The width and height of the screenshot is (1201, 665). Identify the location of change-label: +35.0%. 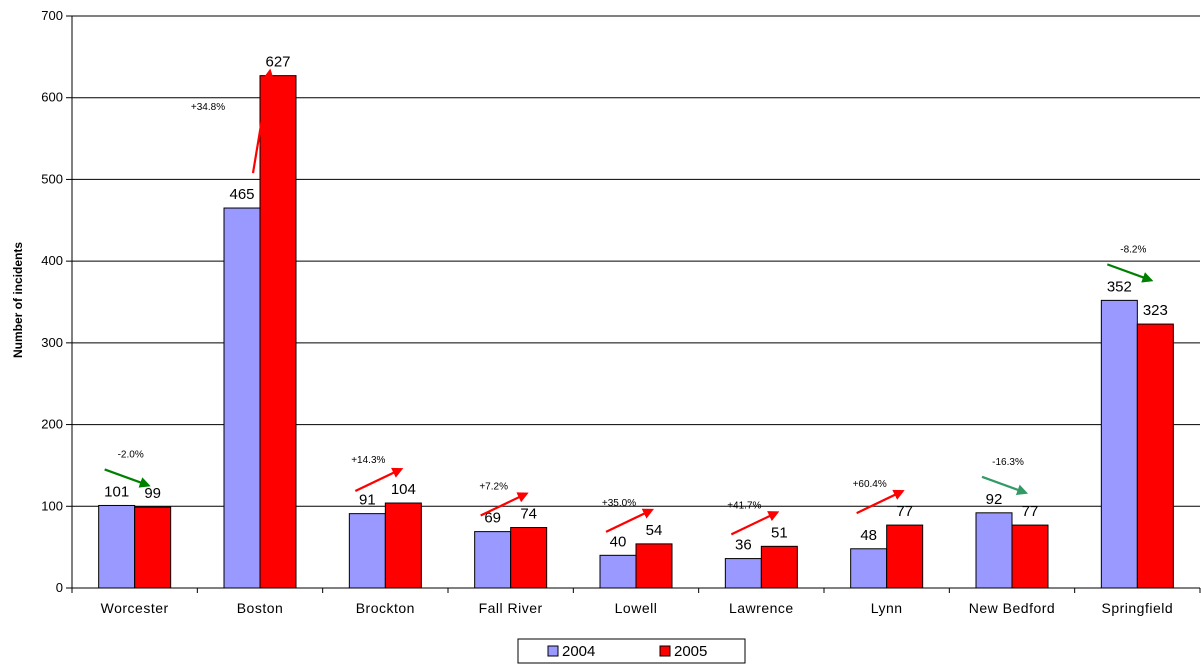
(619, 503).